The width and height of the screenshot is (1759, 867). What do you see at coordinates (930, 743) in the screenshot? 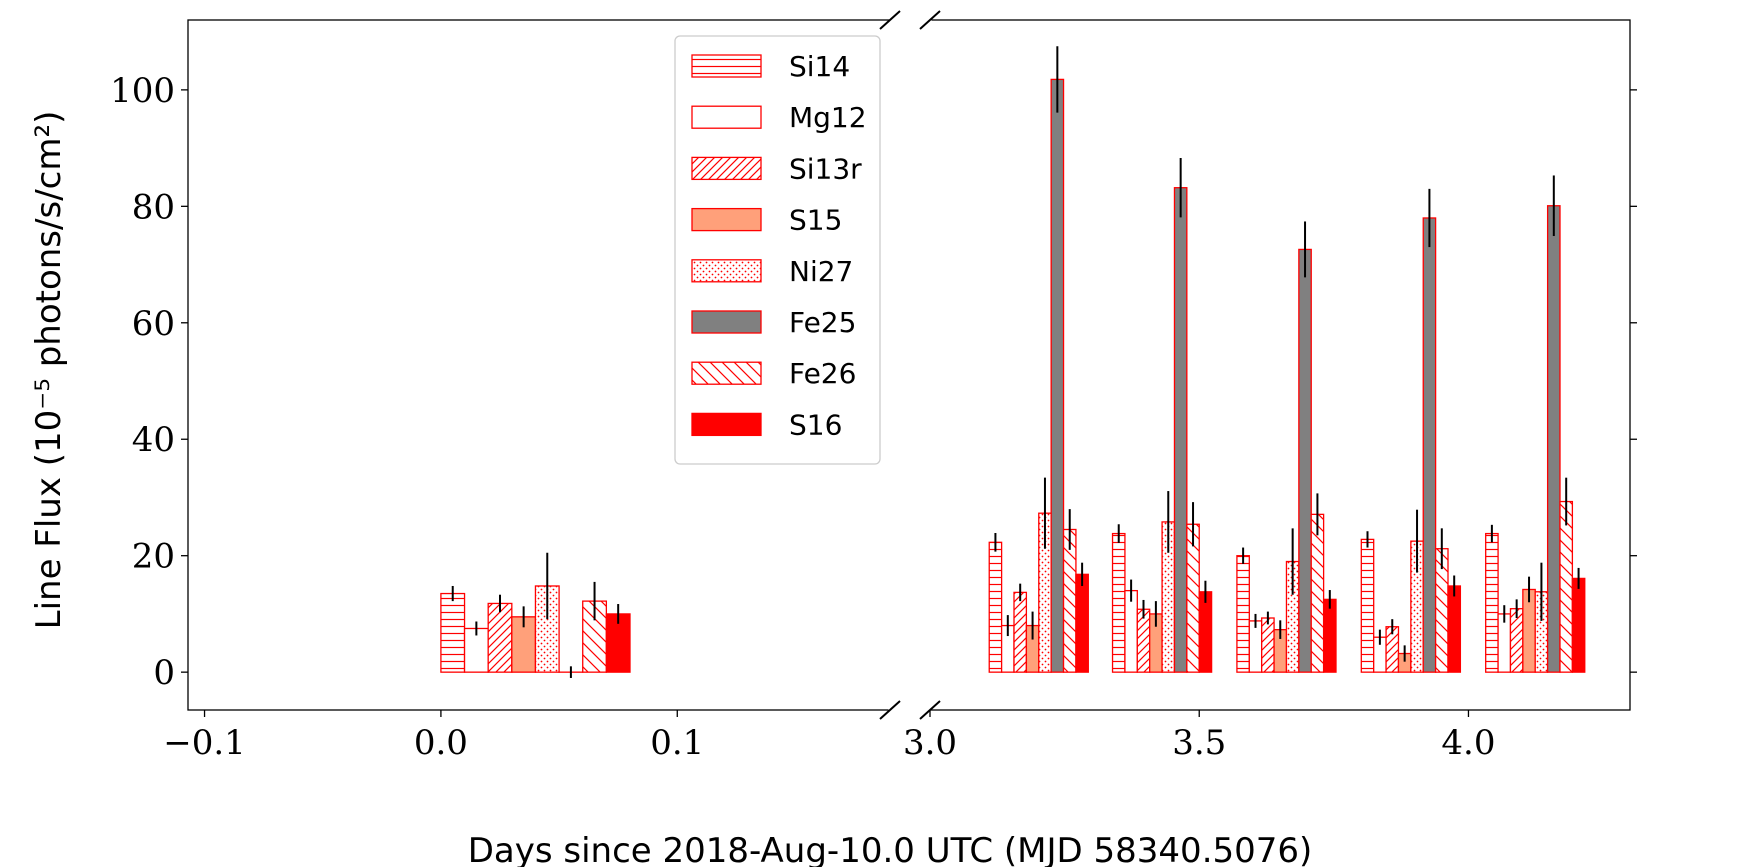
I see `x-tick-label: 3.0` at bounding box center [930, 743].